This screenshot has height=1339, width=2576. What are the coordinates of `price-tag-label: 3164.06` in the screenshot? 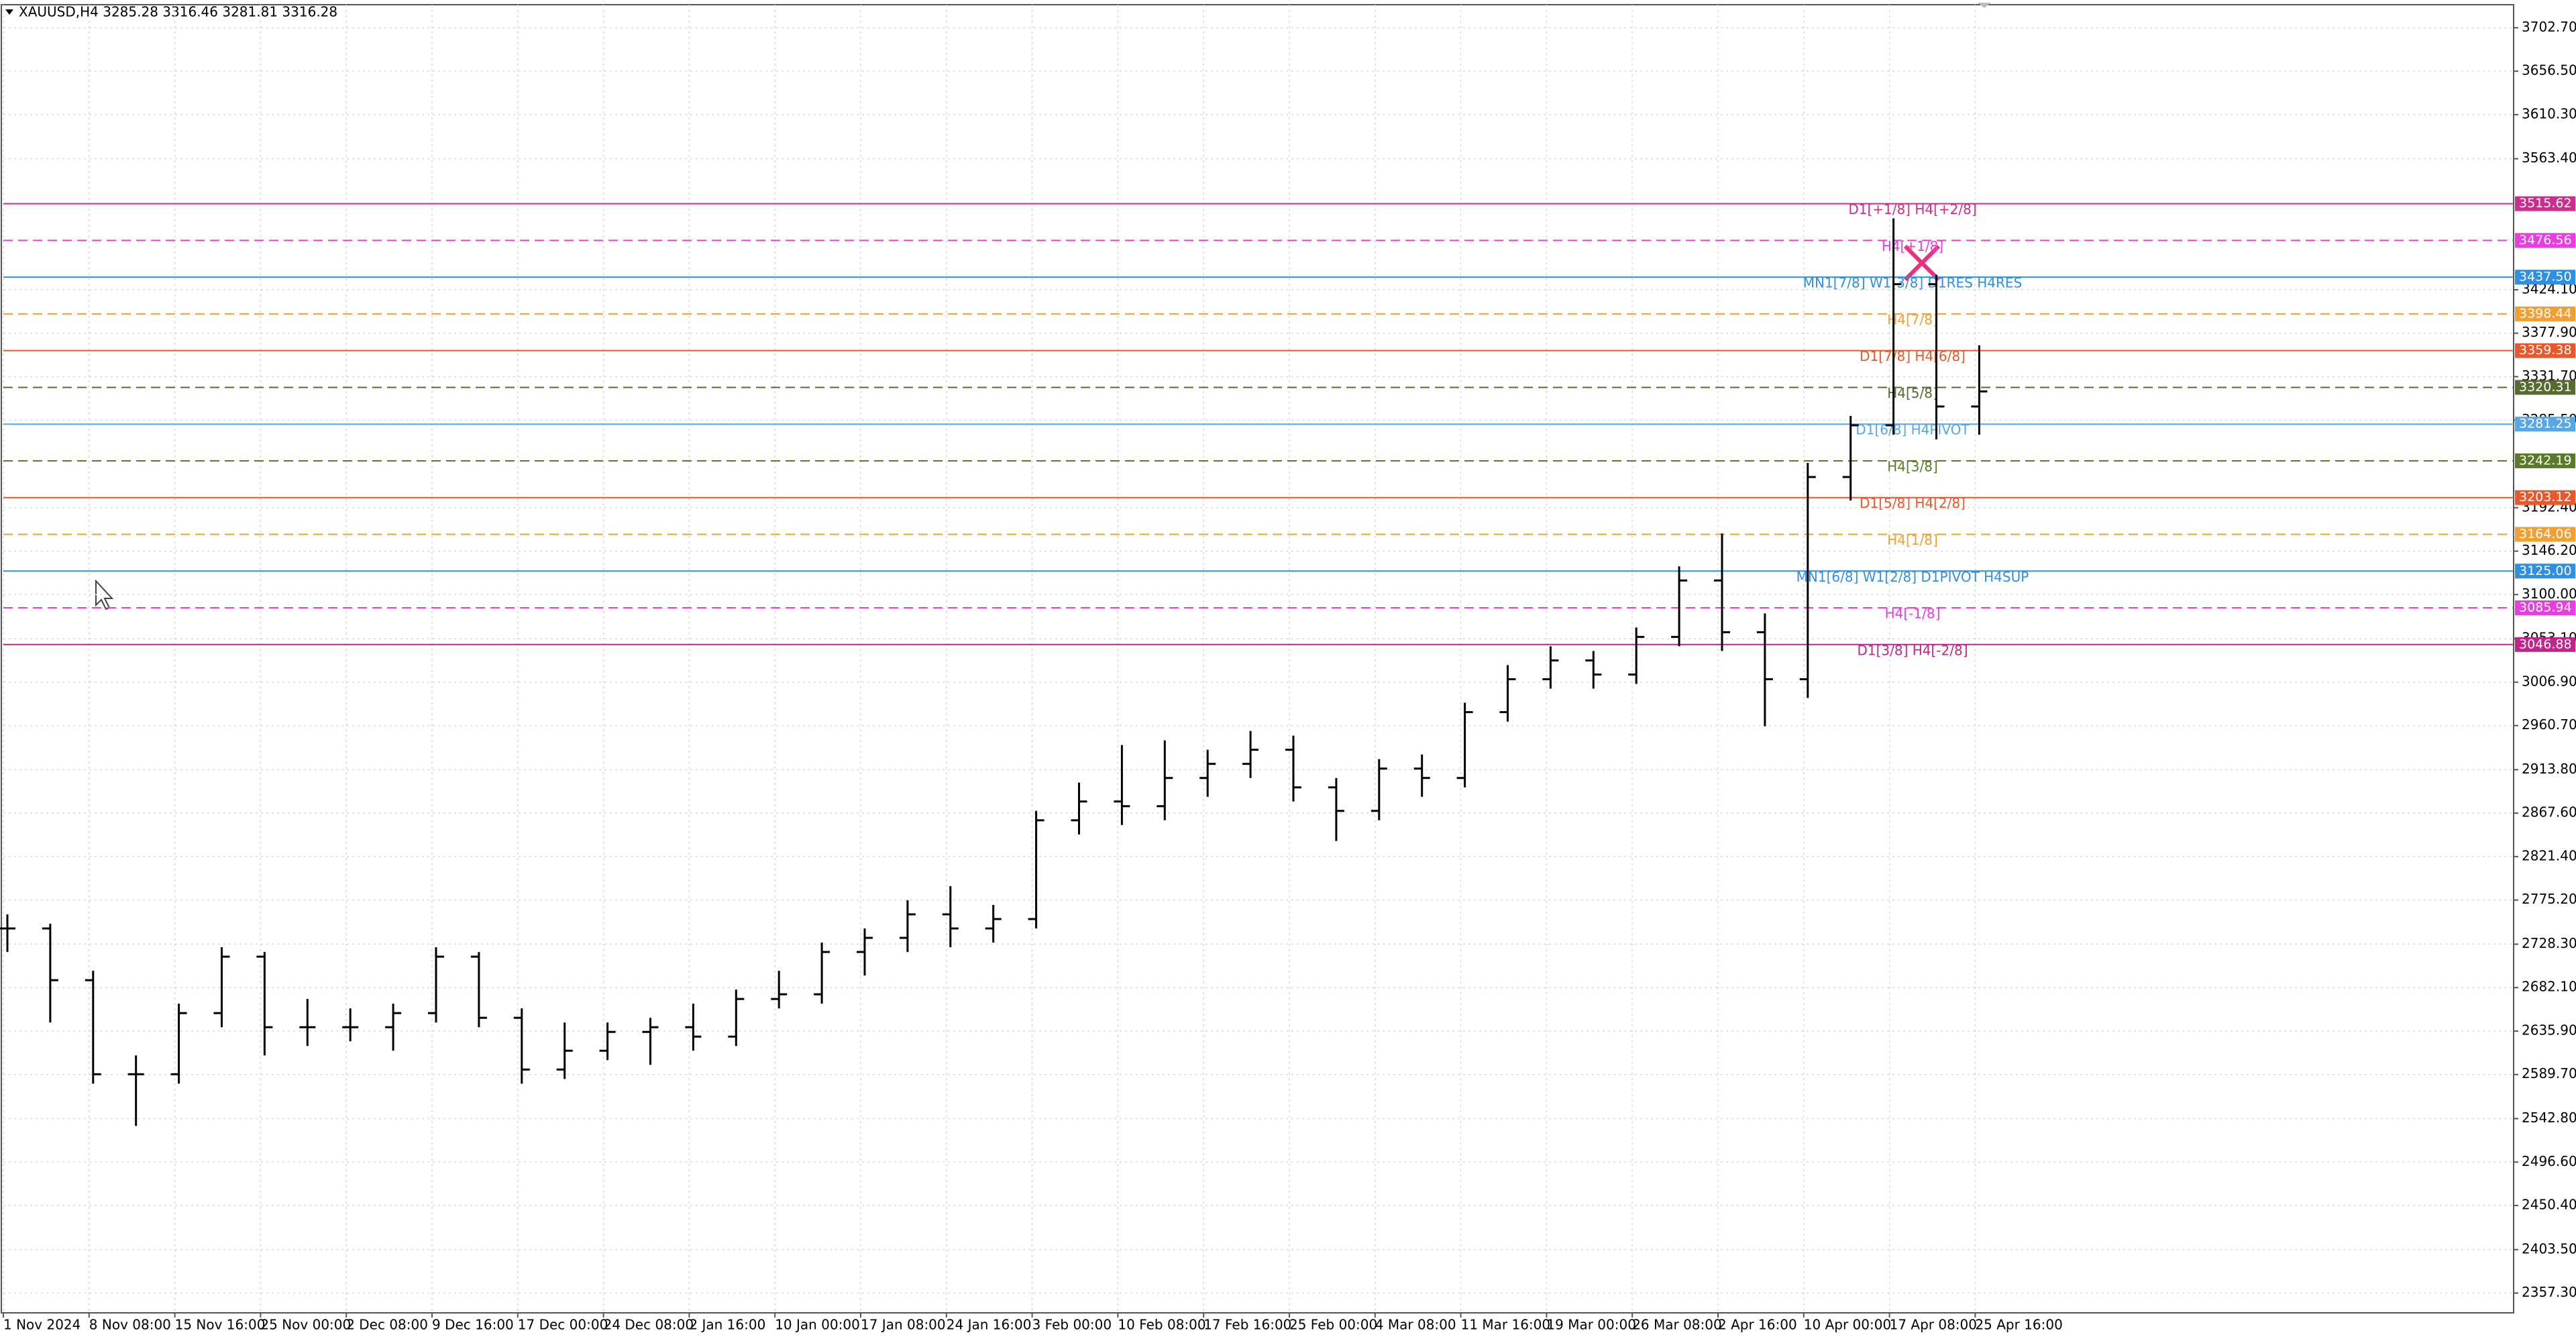 It's located at (2545, 534).